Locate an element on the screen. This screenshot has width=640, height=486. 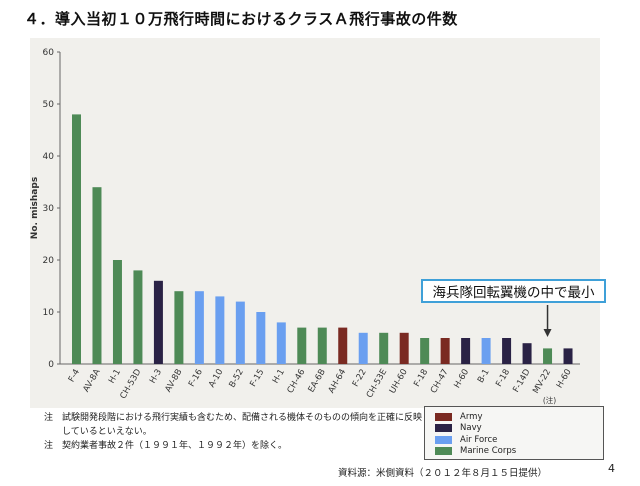
y-tick-label: 30 is located at coordinates (49, 209).